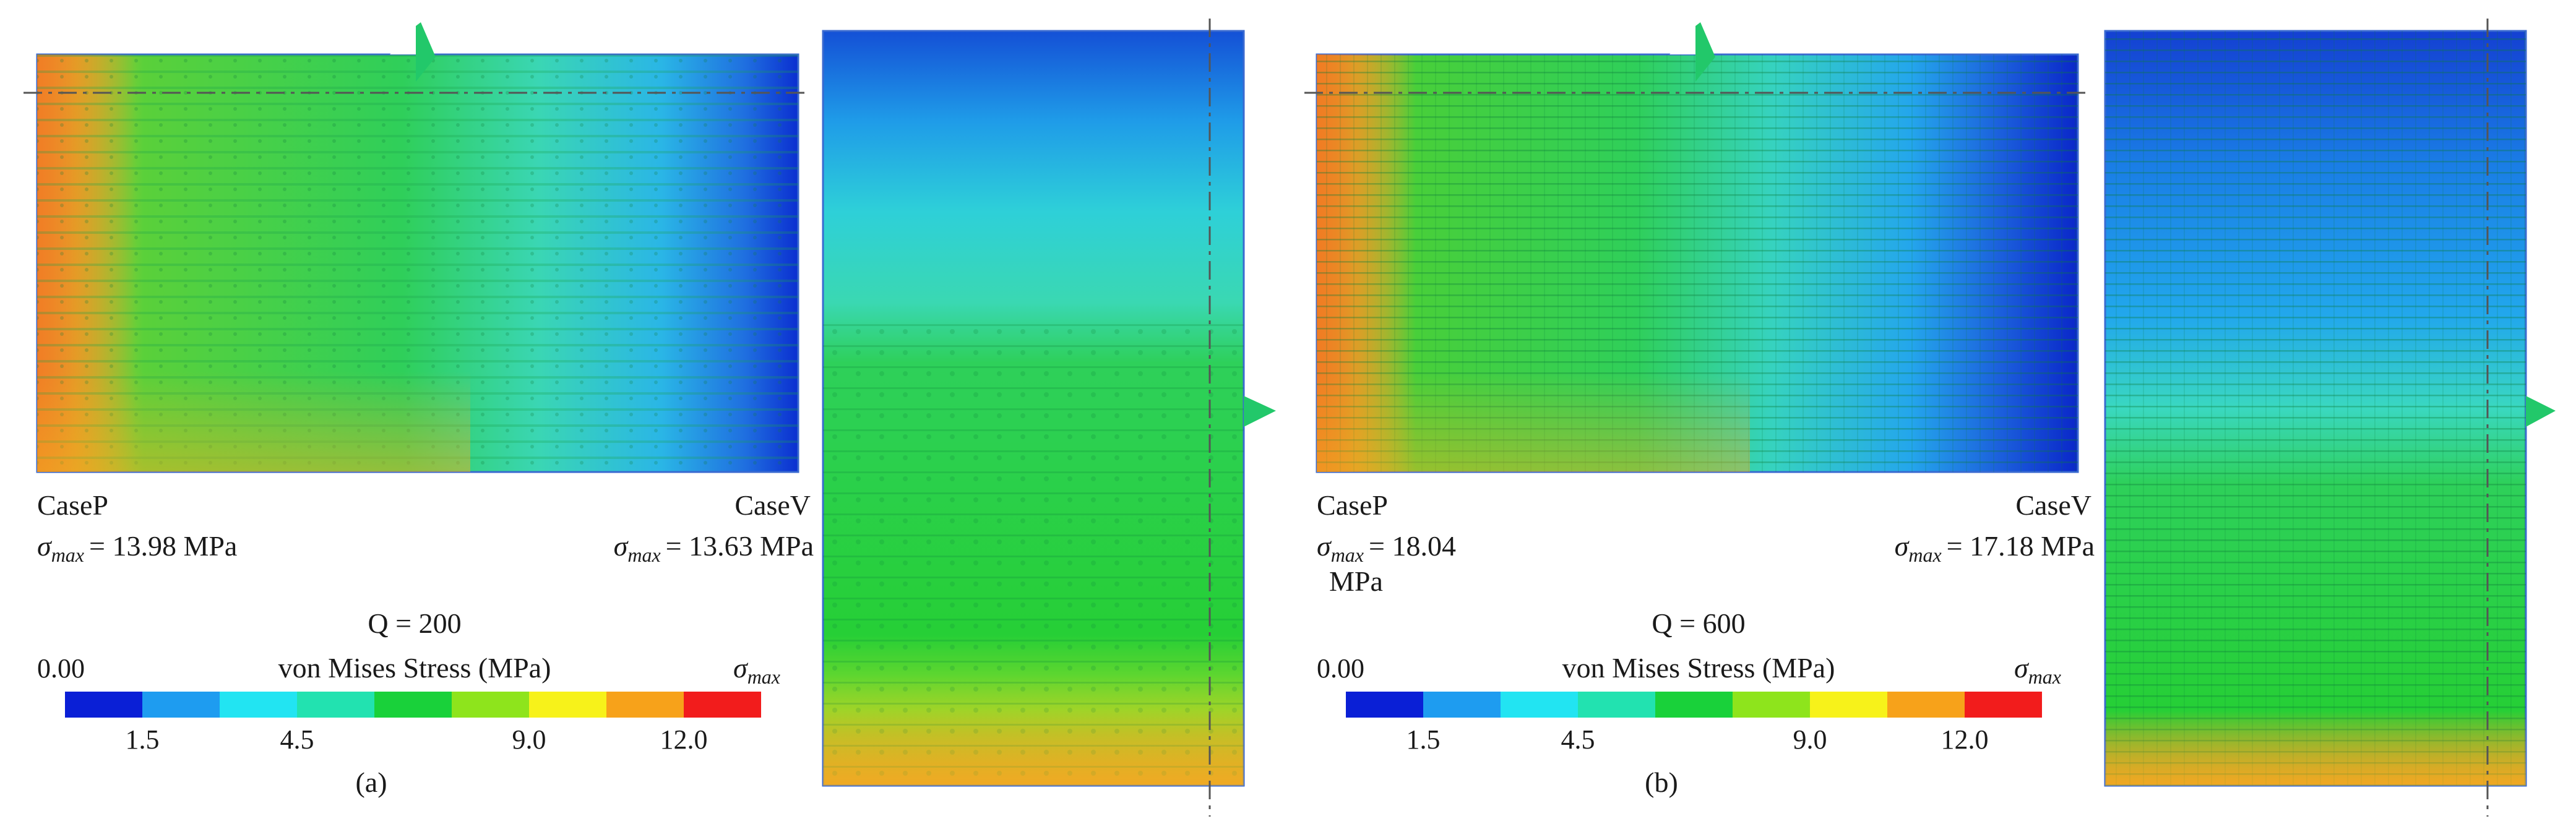 Image resolution: width=2576 pixels, height=824 pixels. I want to click on panel-label-b: (b), so click(1661, 782).